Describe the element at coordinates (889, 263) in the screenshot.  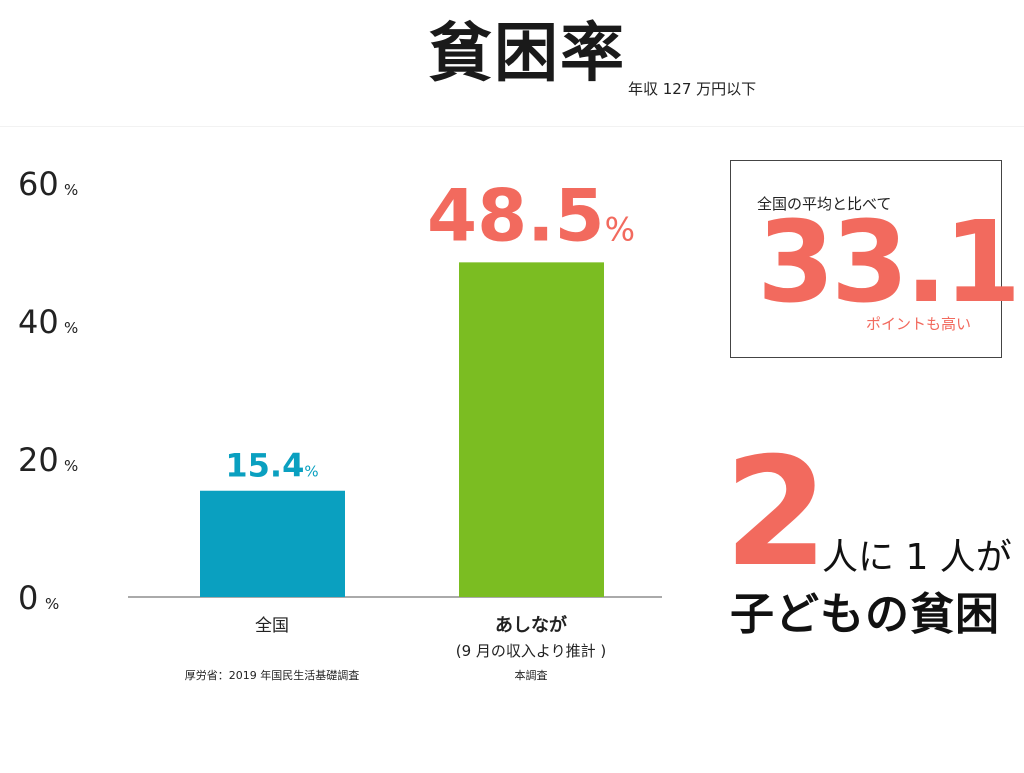
I see `callout-value: 33.1` at that location.